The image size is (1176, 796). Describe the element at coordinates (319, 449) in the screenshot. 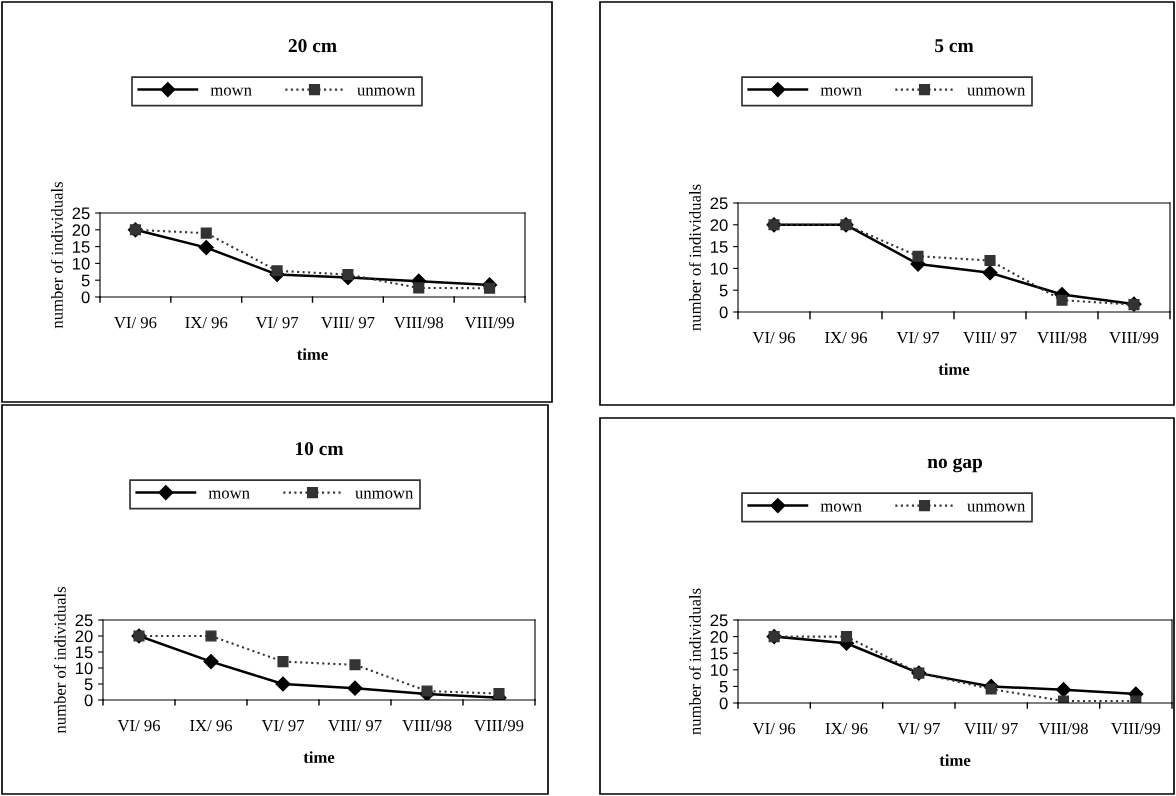

I see `chart-title: 10 cm` at that location.